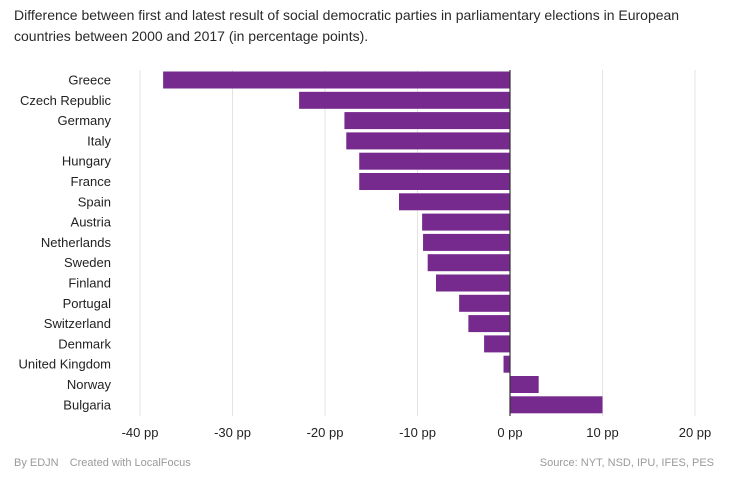  What do you see at coordinates (91, 181) in the screenshot?
I see `category-label: France` at bounding box center [91, 181].